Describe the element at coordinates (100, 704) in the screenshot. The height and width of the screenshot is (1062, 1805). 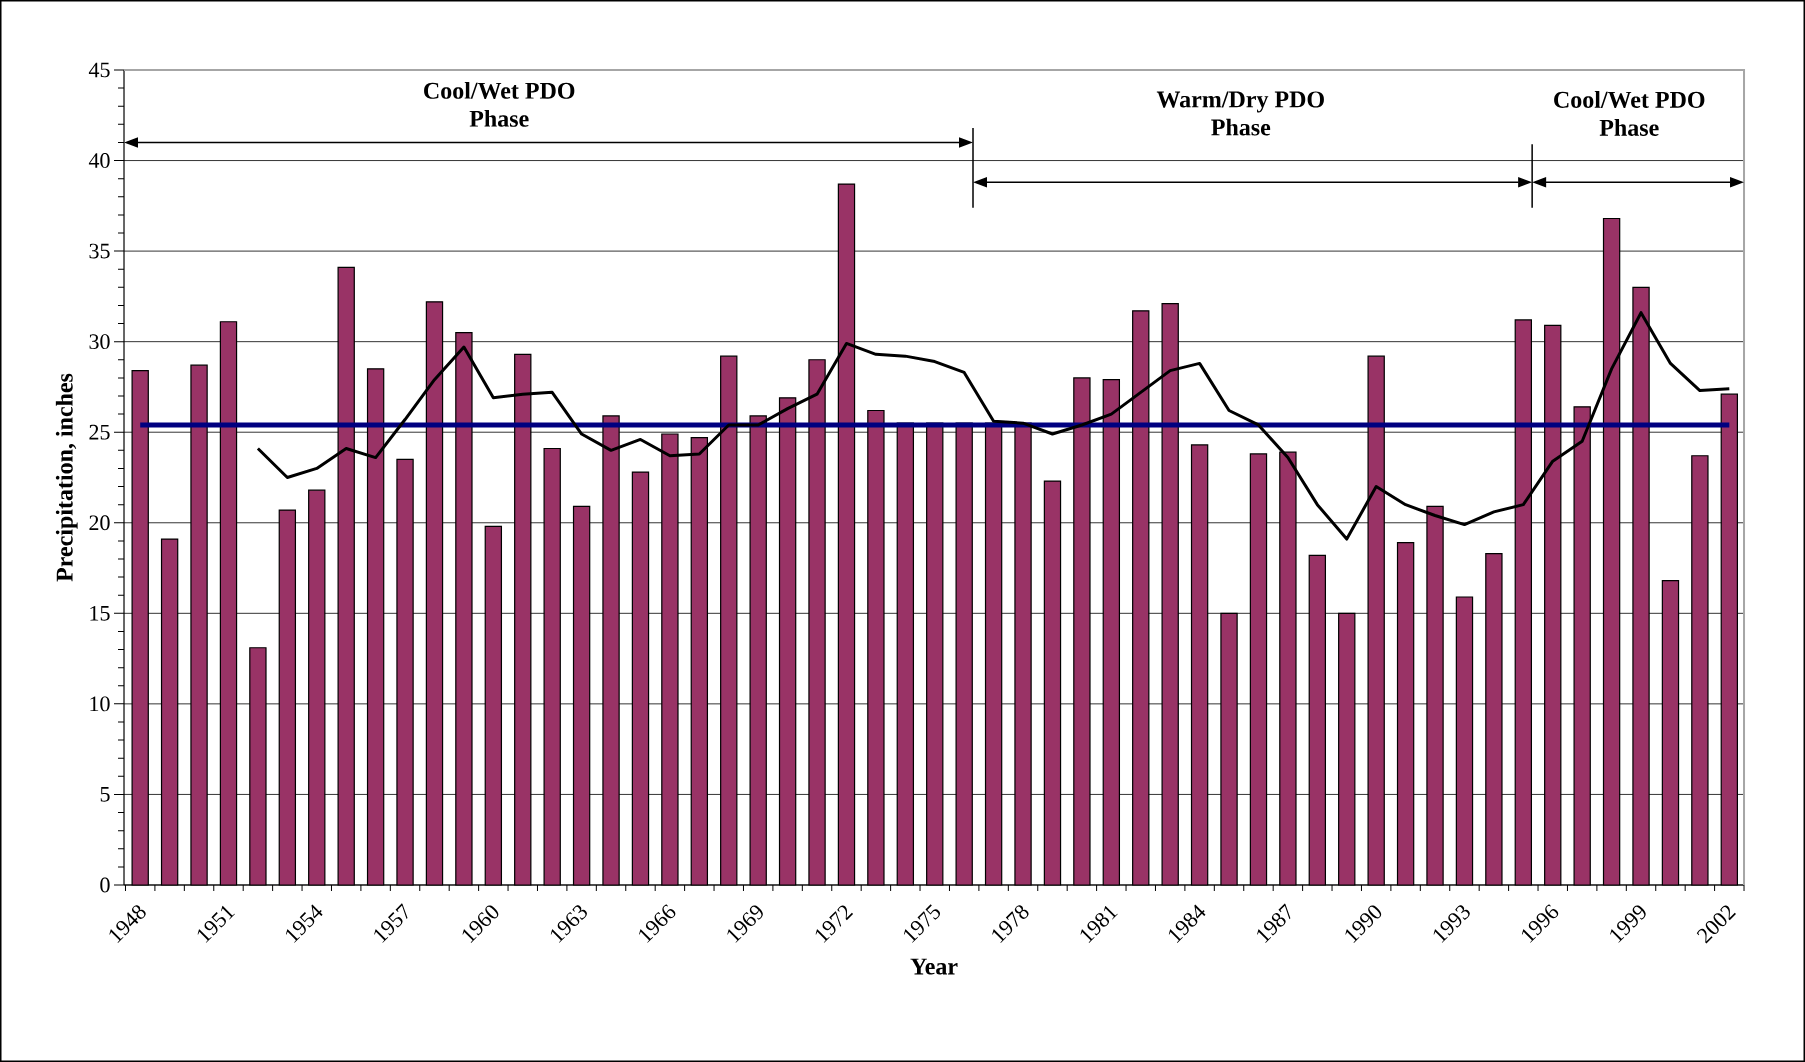
I see `y-tick-label: 10` at that location.